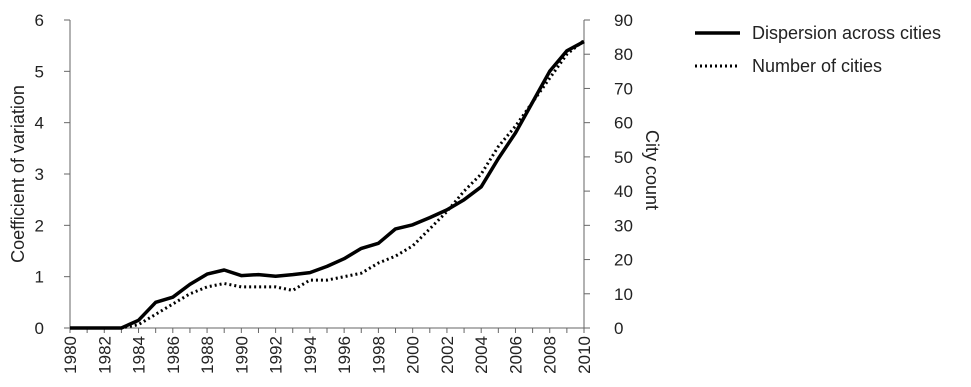 Image resolution: width=971 pixels, height=387 pixels. Describe the element at coordinates (39, 328) in the screenshot. I see `left-tick-label: 0` at that location.